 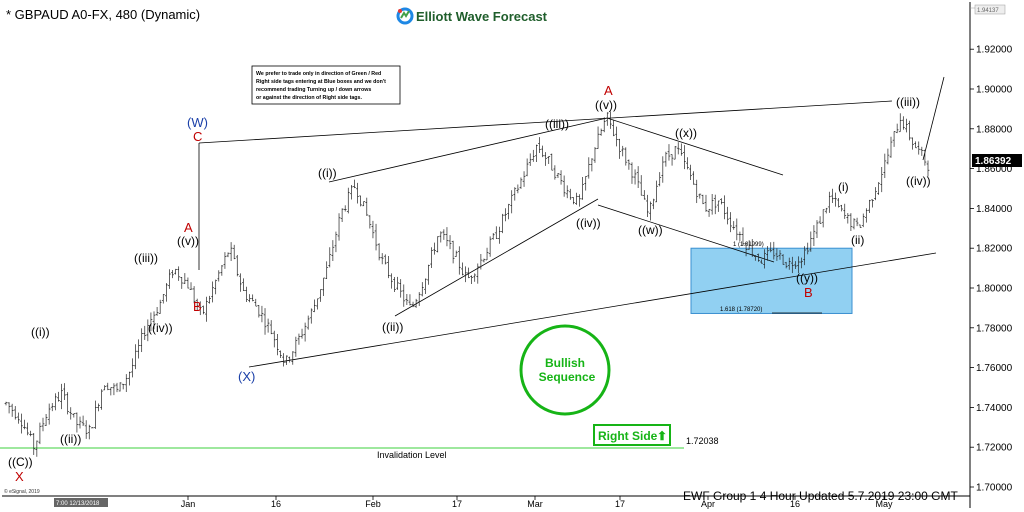 What do you see at coordinates (565, 370) in the screenshot?
I see `bullish-sequence-badge: Bullish Sequence` at bounding box center [565, 370].